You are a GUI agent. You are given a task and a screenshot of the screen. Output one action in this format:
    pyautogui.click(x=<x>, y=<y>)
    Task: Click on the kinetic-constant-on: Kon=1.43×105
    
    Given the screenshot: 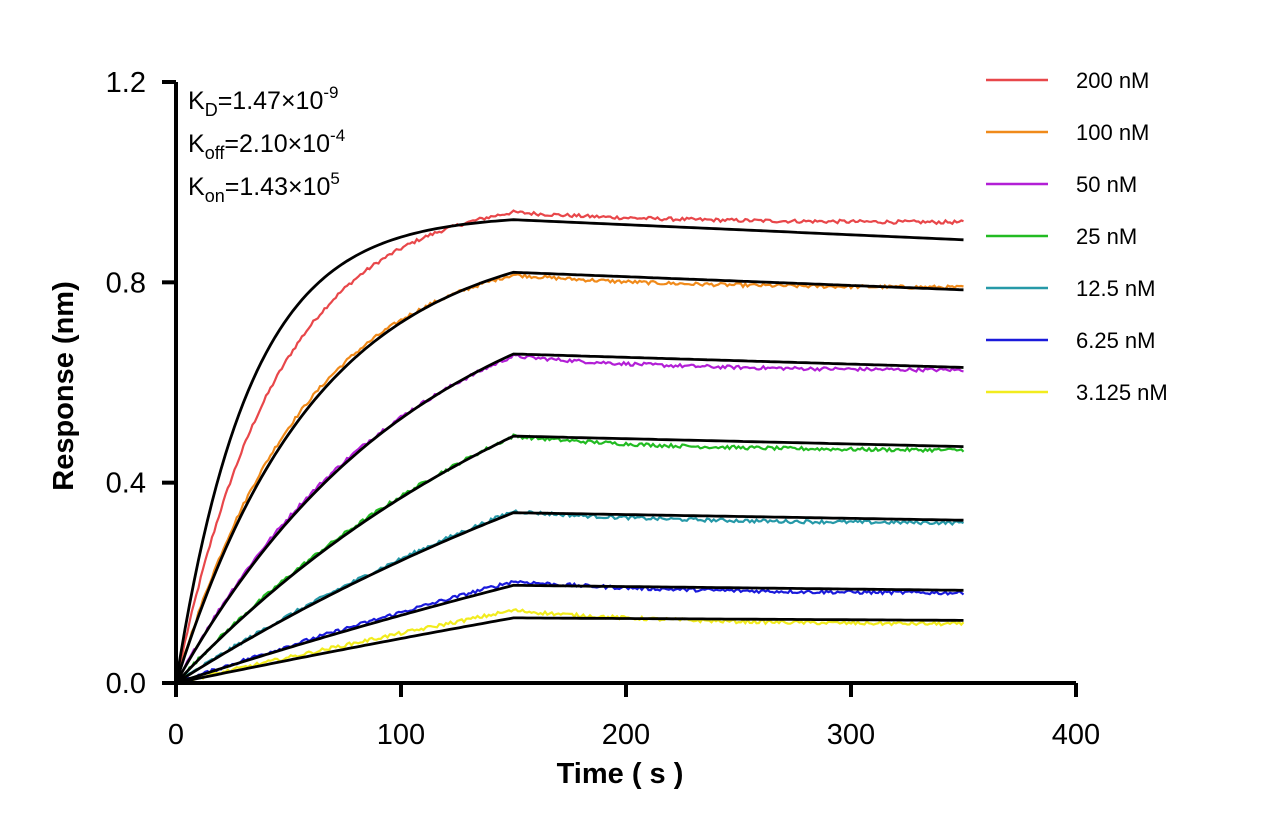 What is the action you would take?
    pyautogui.click(x=264, y=187)
    